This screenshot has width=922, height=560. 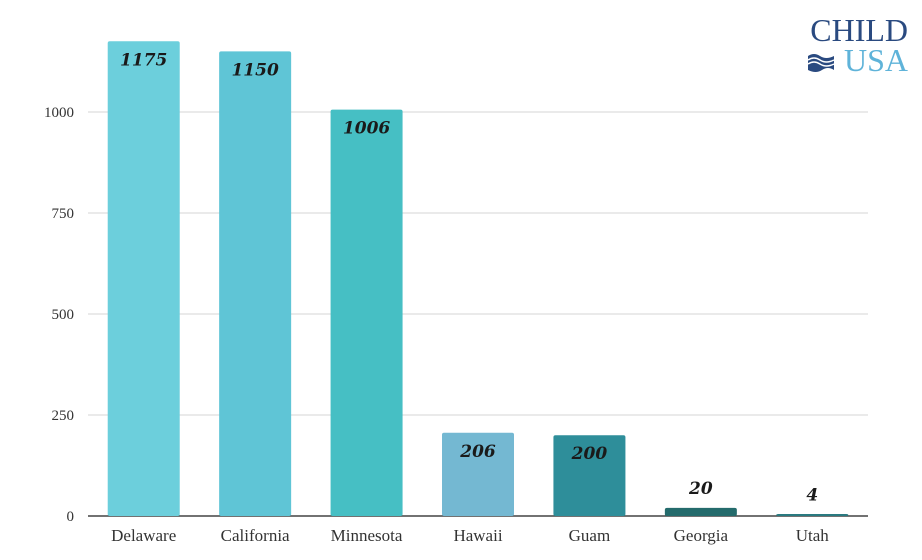 I want to click on data-label: 1150, so click(x=254, y=70).